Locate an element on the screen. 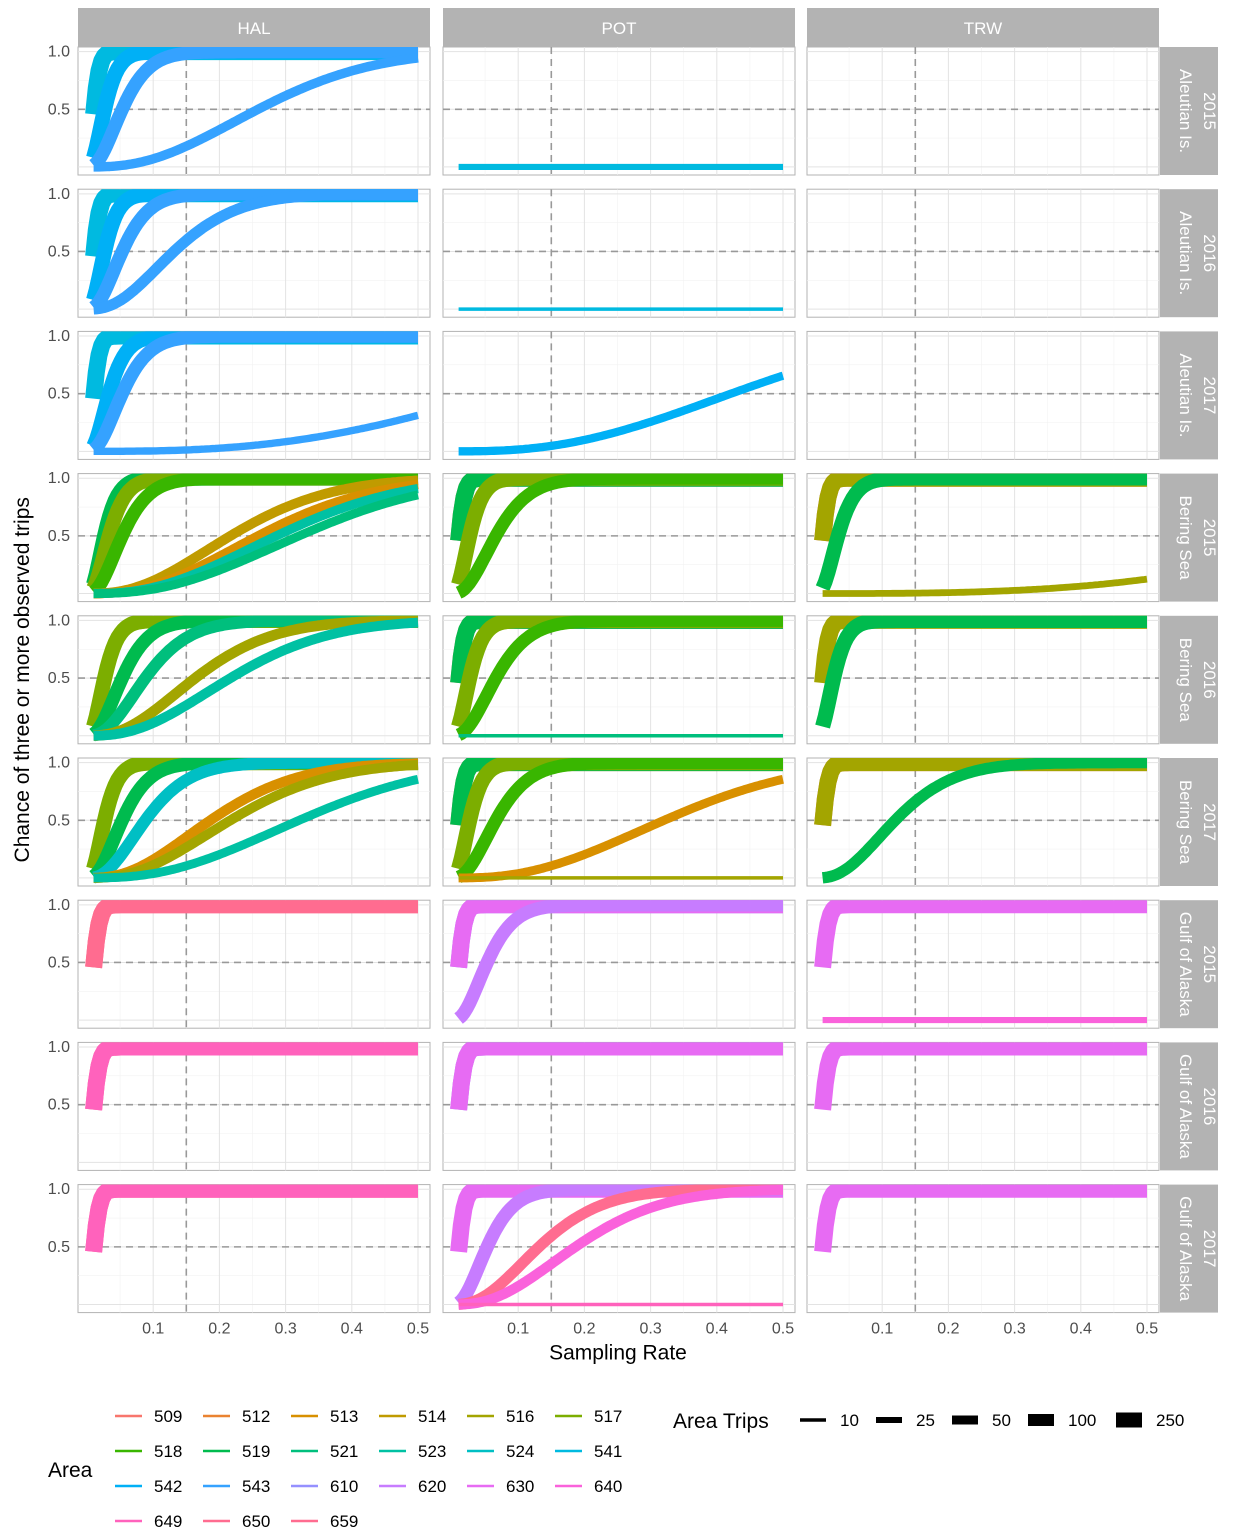 The height and width of the screenshot is (1538, 1238). strip-row-region: Gulf of Alaska is located at coordinates (1185, 1106).